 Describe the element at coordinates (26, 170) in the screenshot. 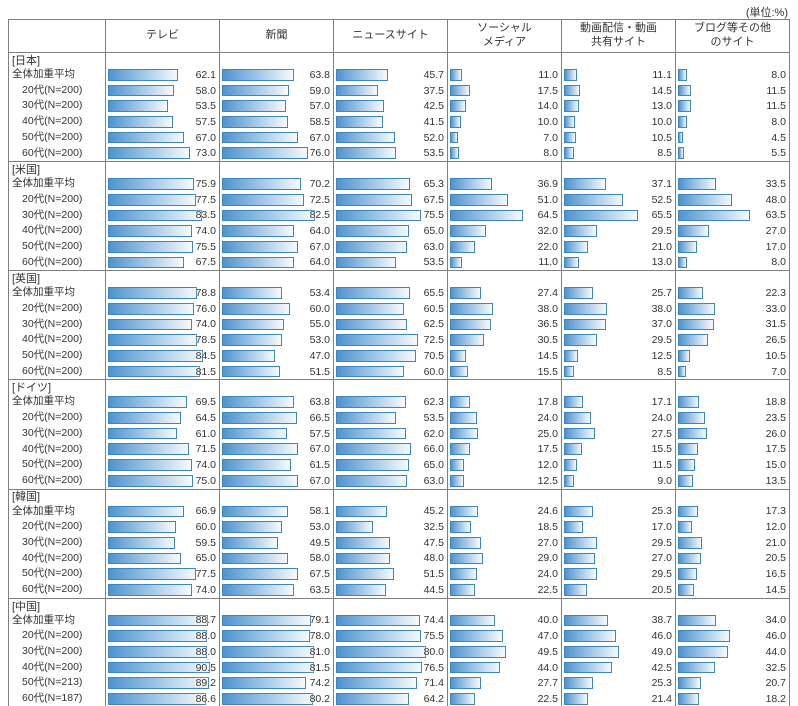

I see `country-label: [米国]` at that location.